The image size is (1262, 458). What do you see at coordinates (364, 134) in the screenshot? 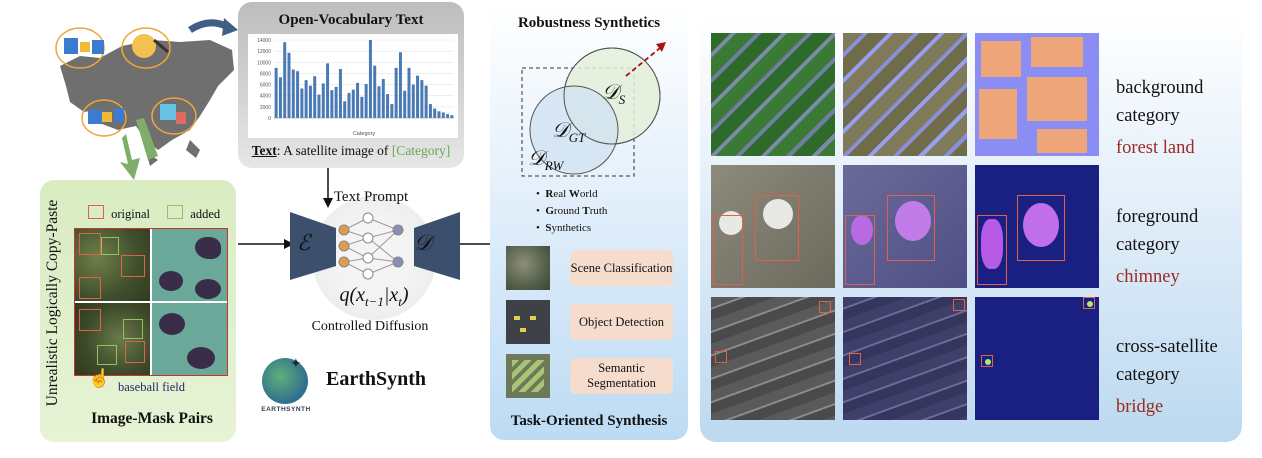
I see `x-axis-label: Category` at bounding box center [364, 134].